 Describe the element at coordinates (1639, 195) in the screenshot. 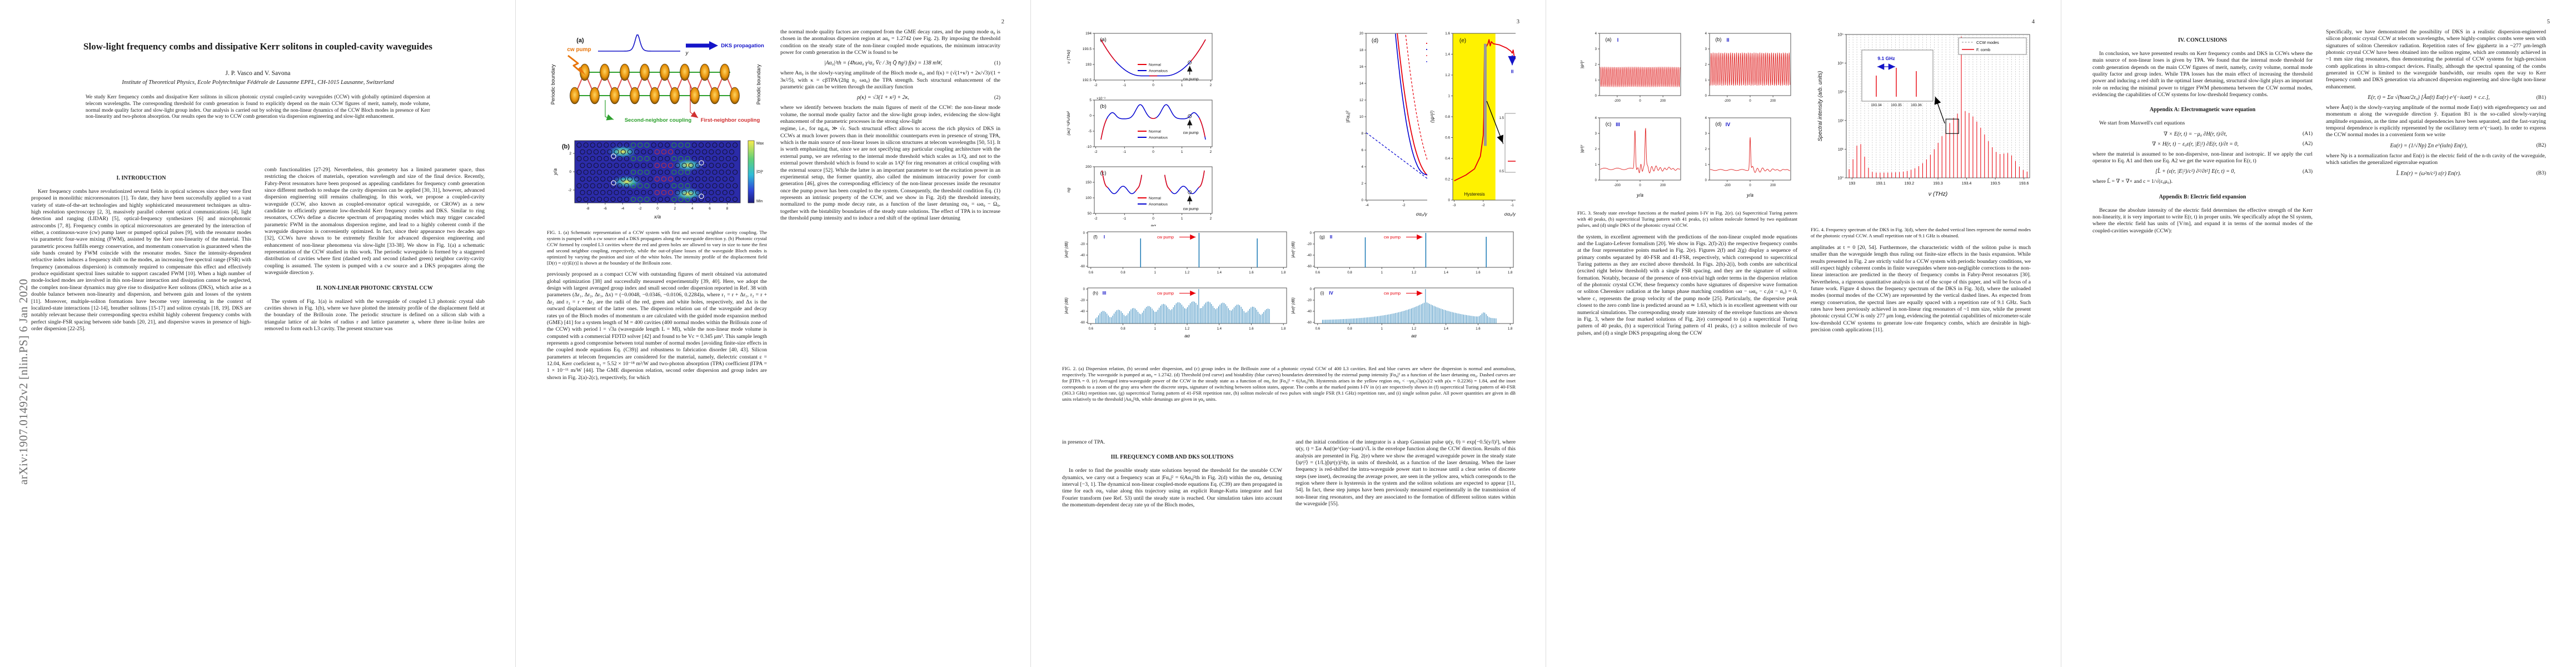

I see `svg-text: y/a` at that location.